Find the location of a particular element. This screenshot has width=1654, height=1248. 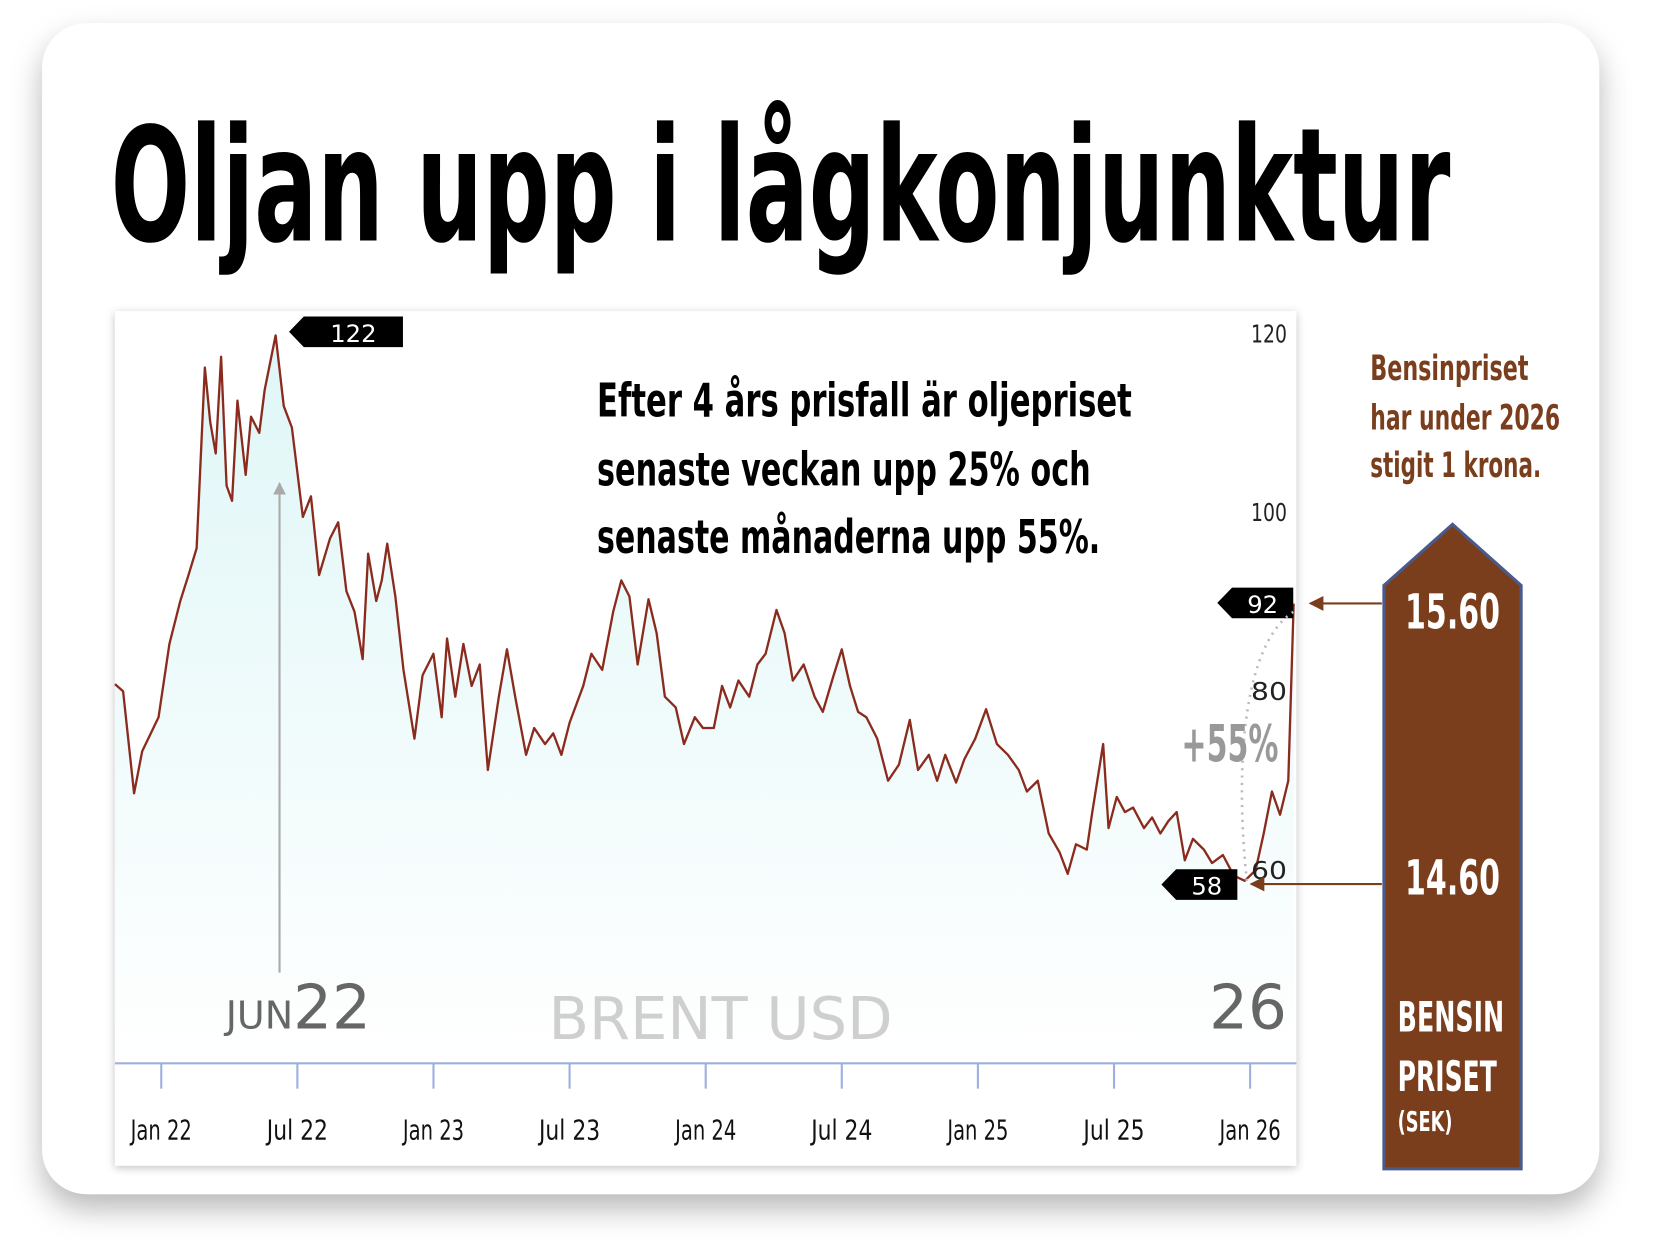

annotation-line: Efter 4 års prisfall är oljepriset is located at coordinates (864, 401).